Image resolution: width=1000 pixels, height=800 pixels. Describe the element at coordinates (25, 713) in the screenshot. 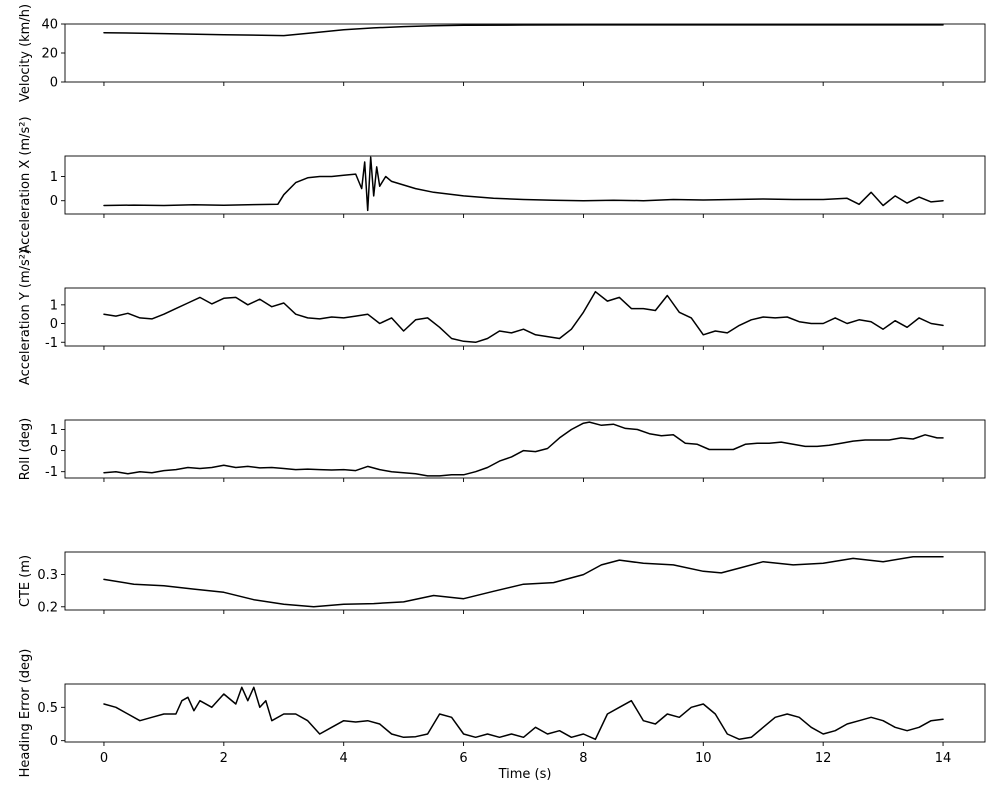

I see `y-axis-label: Heading Error (deg)` at that location.